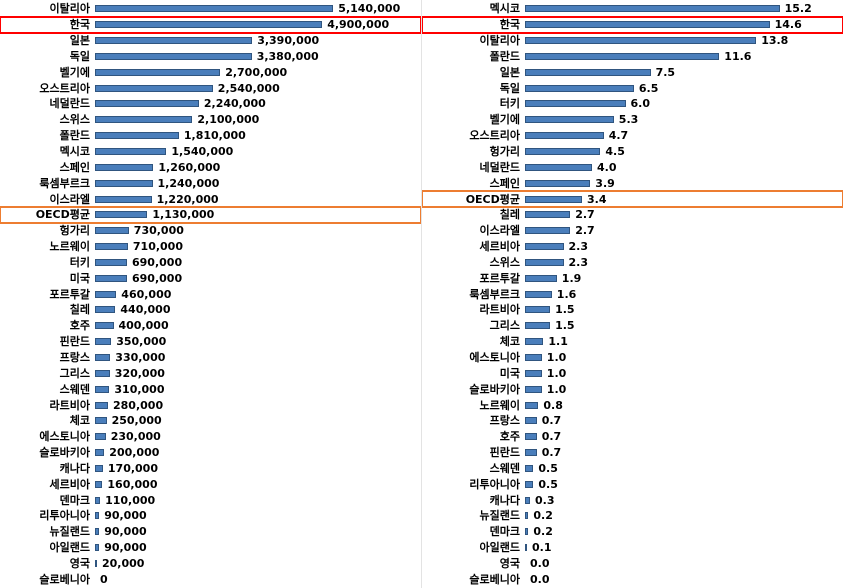  What do you see at coordinates (210, 516) in the screenshot?
I see `chart-row: 리투아니아 90,000` at bounding box center [210, 516].